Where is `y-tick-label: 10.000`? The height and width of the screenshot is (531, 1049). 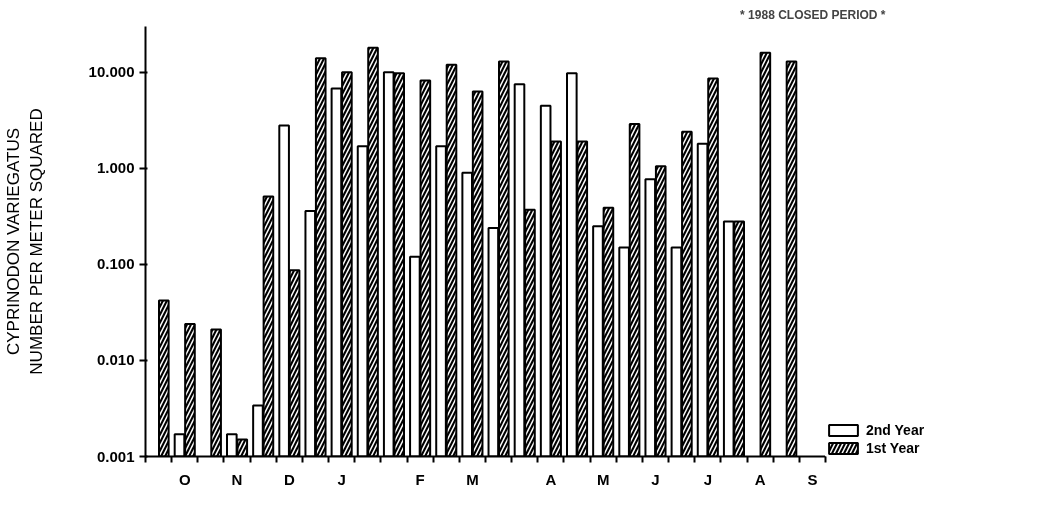
y-tick-label: 10.000 is located at coordinates (111, 72).